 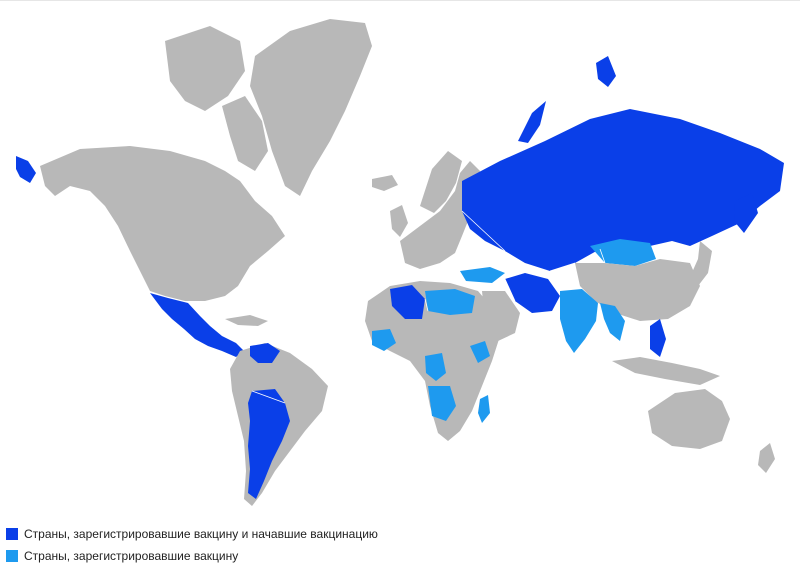 I want to click on land-india, so click(x=579, y=321).